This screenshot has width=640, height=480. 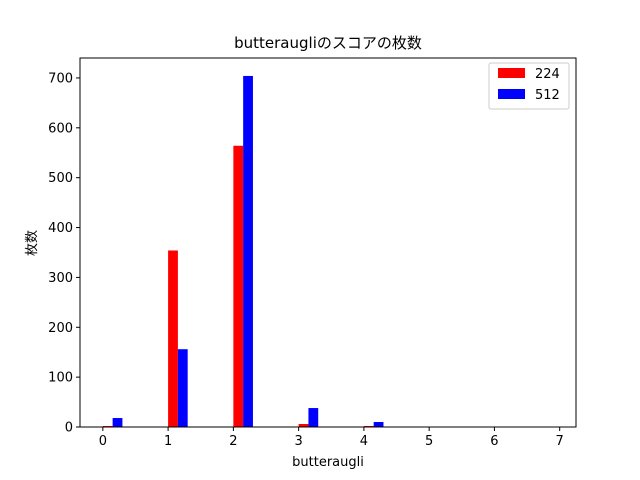 What do you see at coordinates (32, 243) in the screenshot?
I see `y-axis-label: 枚数` at bounding box center [32, 243].